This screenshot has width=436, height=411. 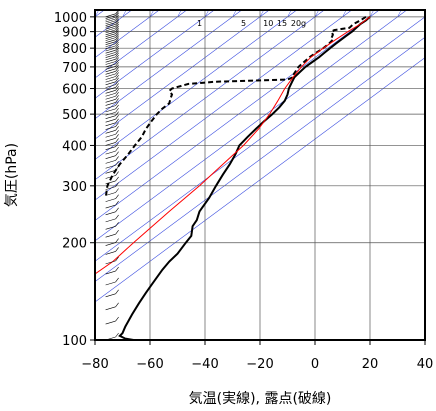 I want to click on y-tick-label: 100, so click(x=74, y=341).